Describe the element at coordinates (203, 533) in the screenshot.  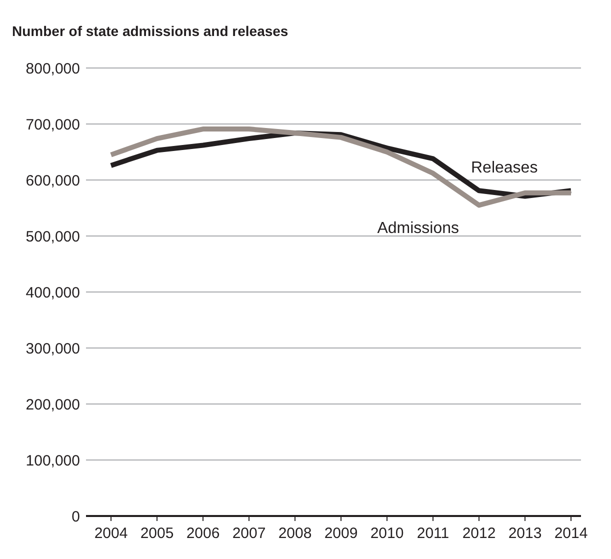
I see `x-tick-label: 2006` at that location.